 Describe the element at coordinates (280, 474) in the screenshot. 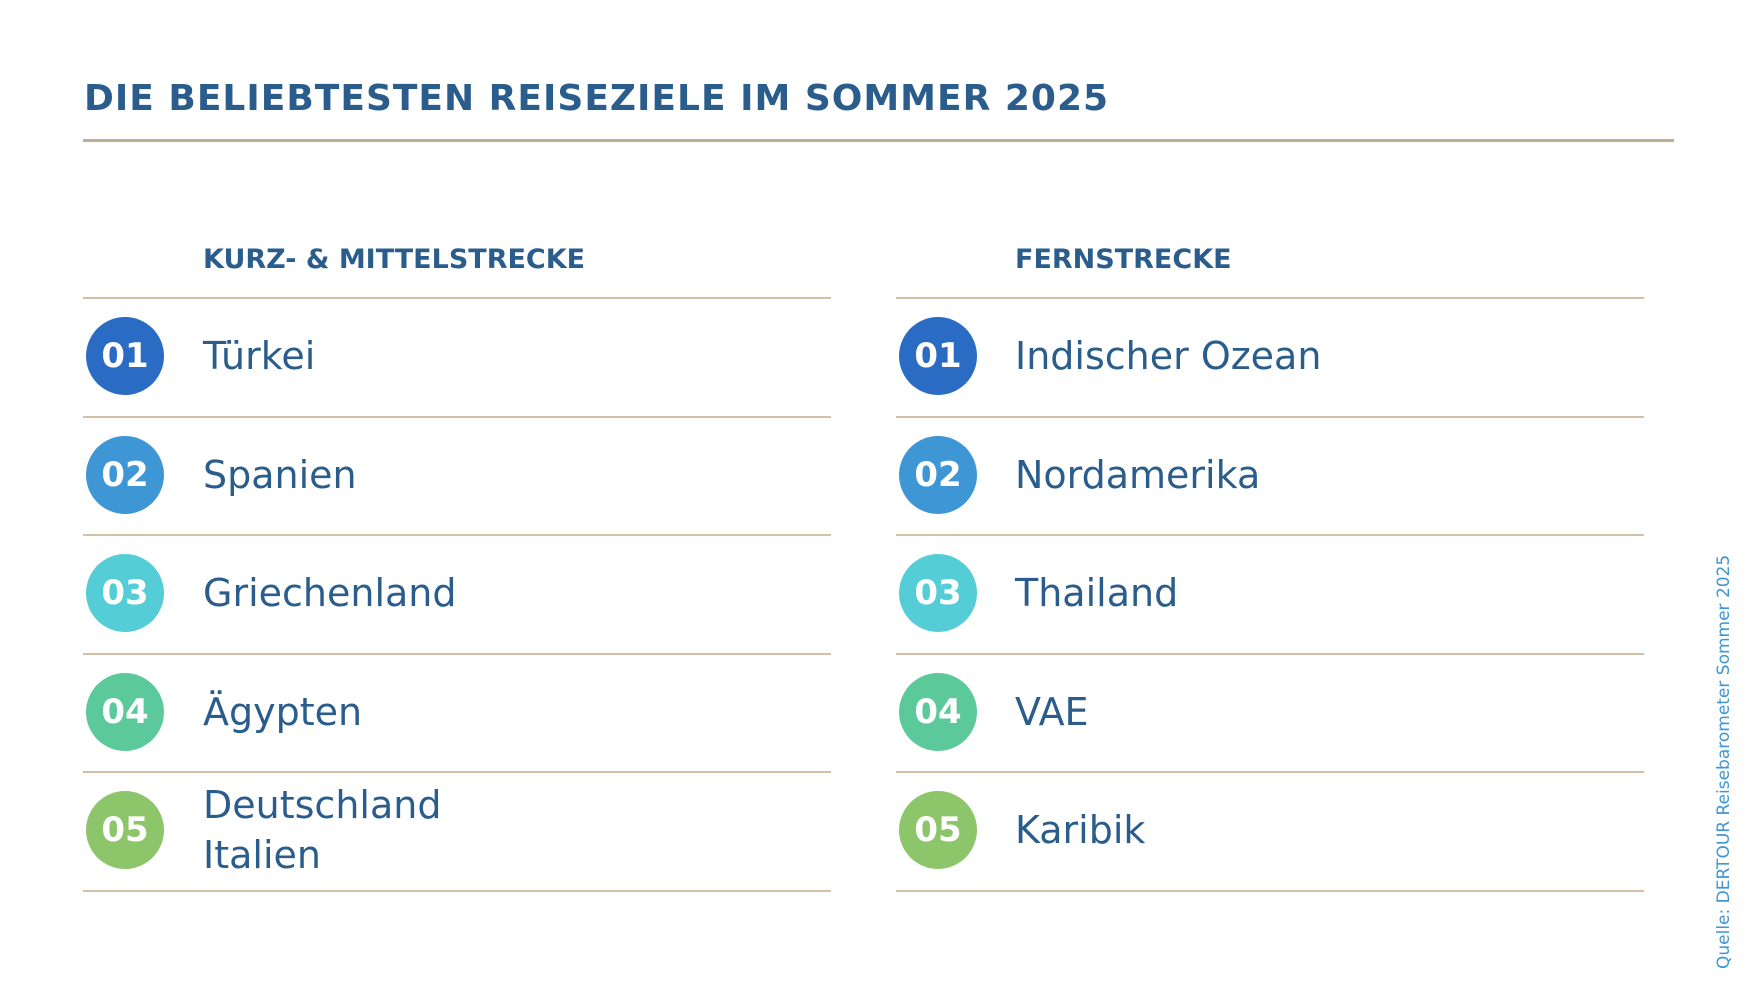

I see `destination: Spanien` at that location.